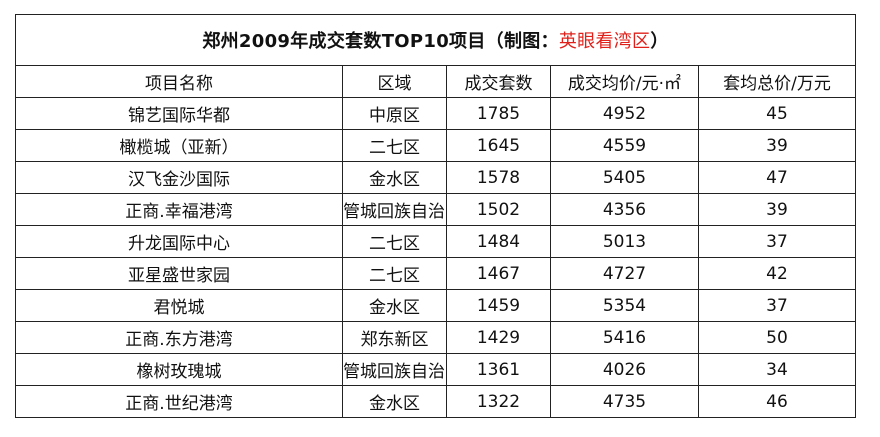 The width and height of the screenshot is (880, 437). What do you see at coordinates (624, 305) in the screenshot?
I see `avg-price-cell: 5354` at bounding box center [624, 305].